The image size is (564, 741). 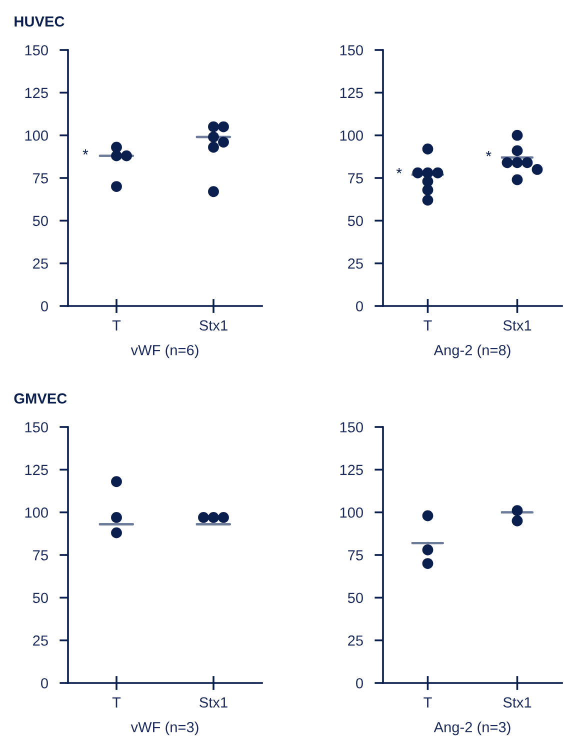 What do you see at coordinates (164, 729) in the screenshot?
I see `x-axis-title: vWF (n=3)` at bounding box center [164, 729].